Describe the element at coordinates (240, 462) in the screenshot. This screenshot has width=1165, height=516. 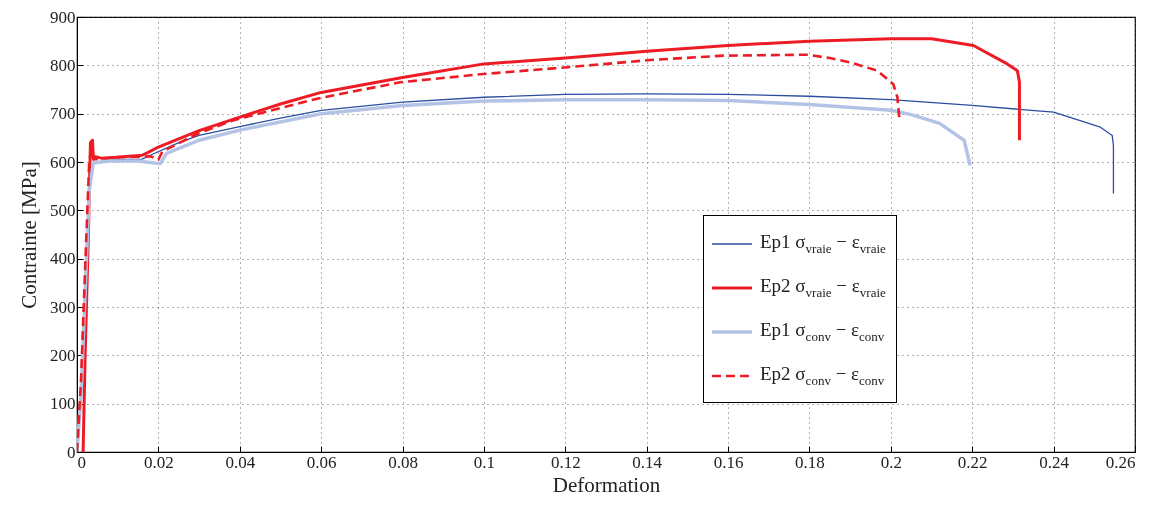
I see `x-tick-label: 0.04` at that location.